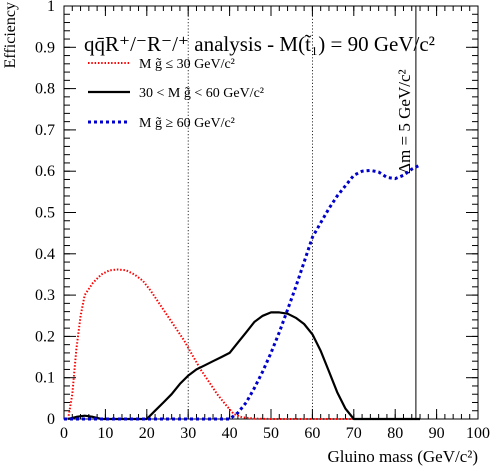  What do you see at coordinates (45, 47) in the screenshot?
I see `y-tick-label: 0.9` at bounding box center [45, 47].